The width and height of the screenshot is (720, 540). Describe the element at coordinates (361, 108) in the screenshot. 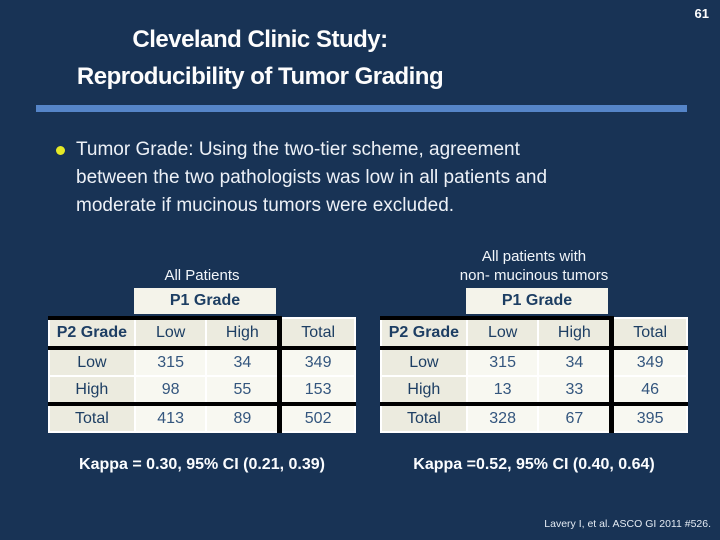

I see `title-underline-bar` at that location.